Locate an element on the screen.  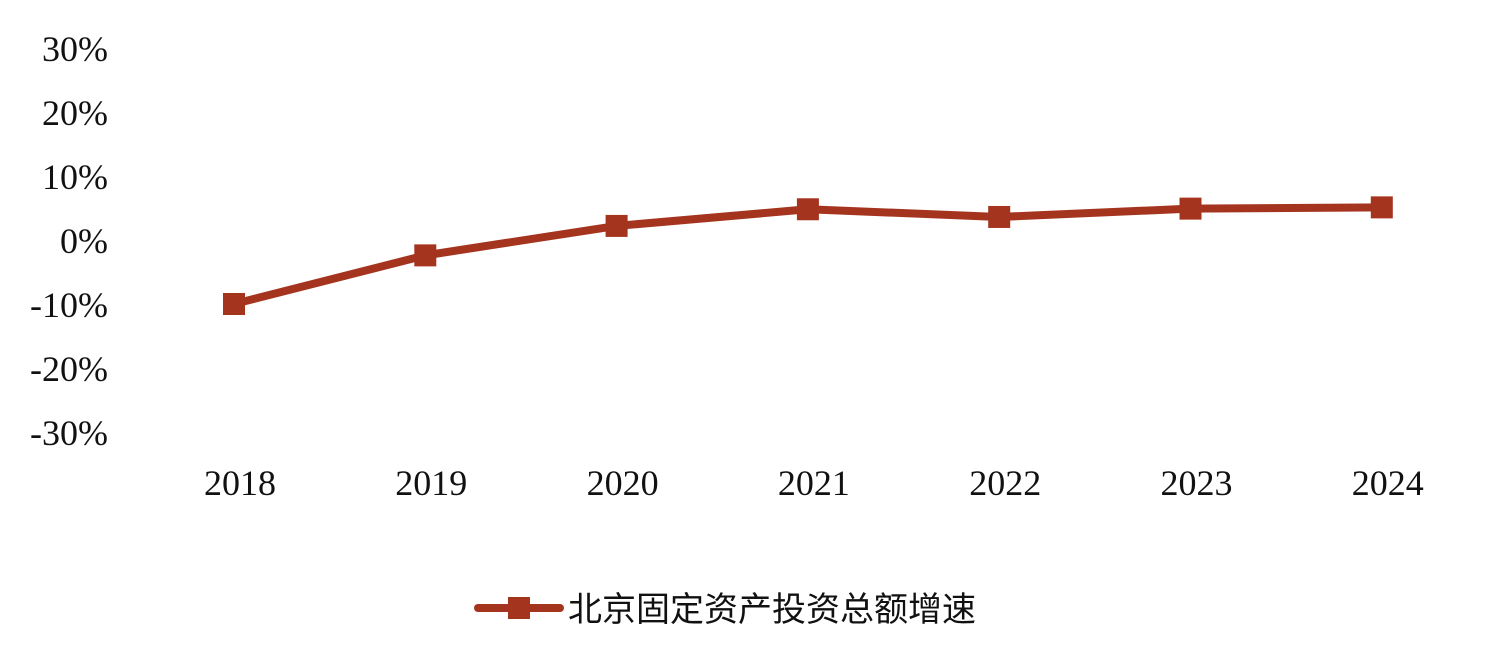
x-axis-tick-labels: 2018 2019 2020 2021 2022 2023 2024 is located at coordinates (814, 483).